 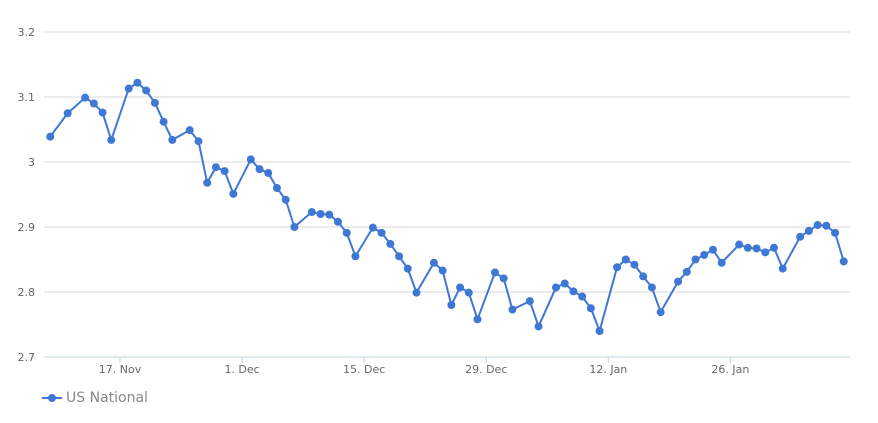 What do you see at coordinates (608, 369) in the screenshot?
I see `x-tick-label: 12. Jan` at bounding box center [608, 369].